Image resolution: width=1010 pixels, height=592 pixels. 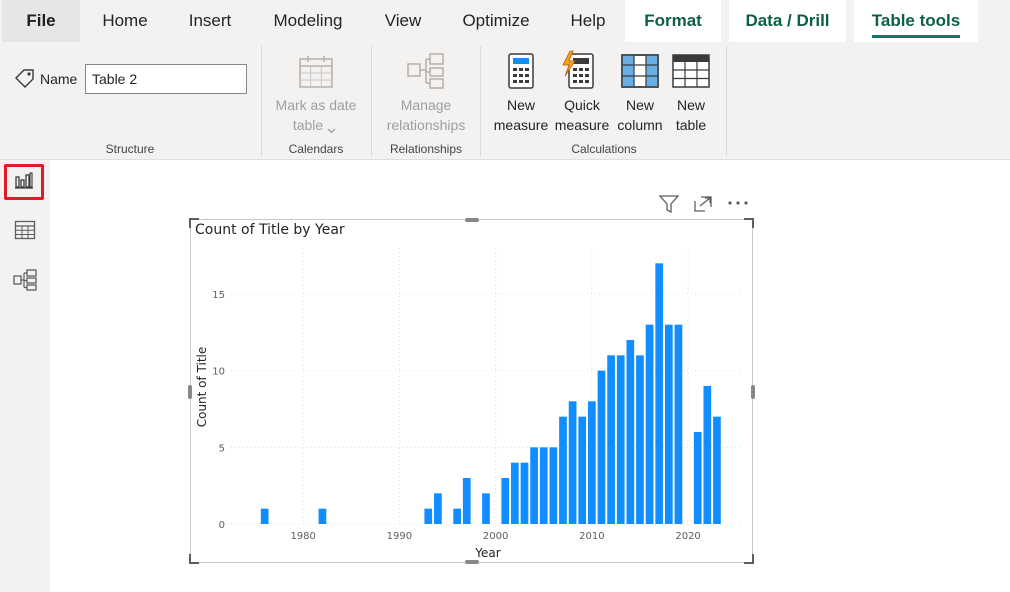 What do you see at coordinates (316, 149) in the screenshot?
I see `group-label-calendars: Calendars` at bounding box center [316, 149].